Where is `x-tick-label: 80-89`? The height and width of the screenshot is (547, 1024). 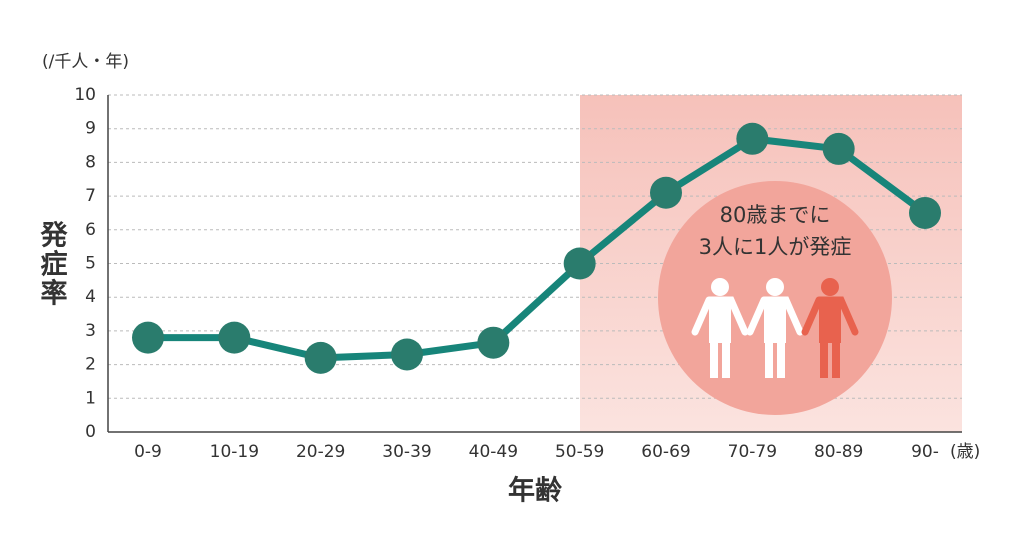
x-tick-label: 80-89 is located at coordinates (838, 452).